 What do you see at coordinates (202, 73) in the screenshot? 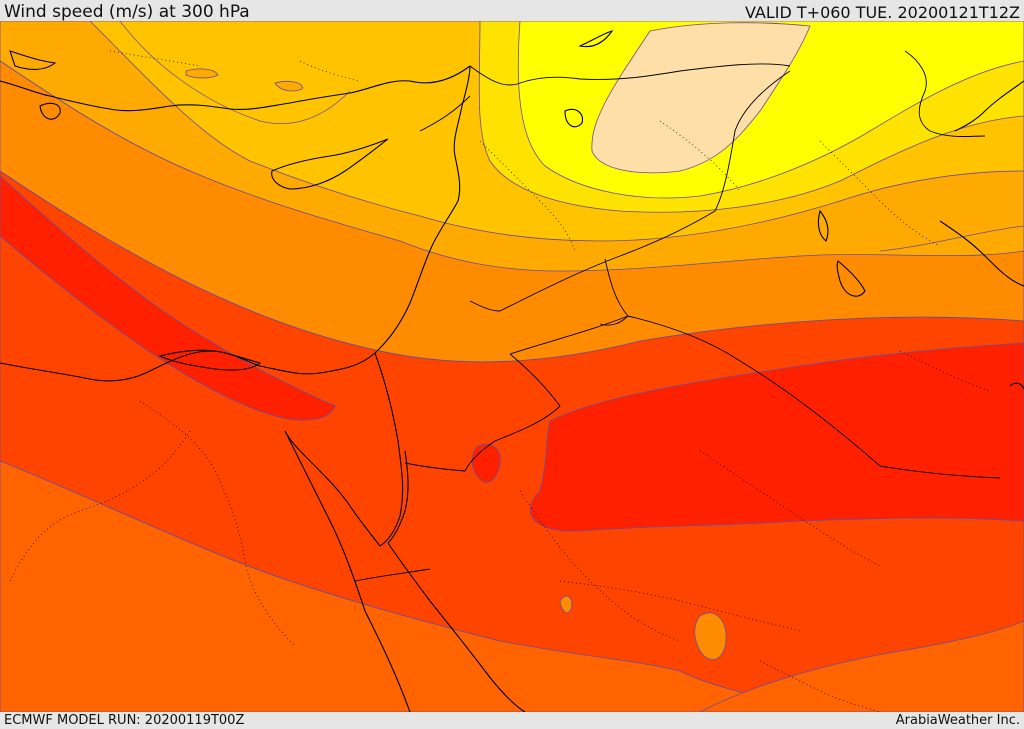
I see `wind-band-5-island` at bounding box center [202, 73].